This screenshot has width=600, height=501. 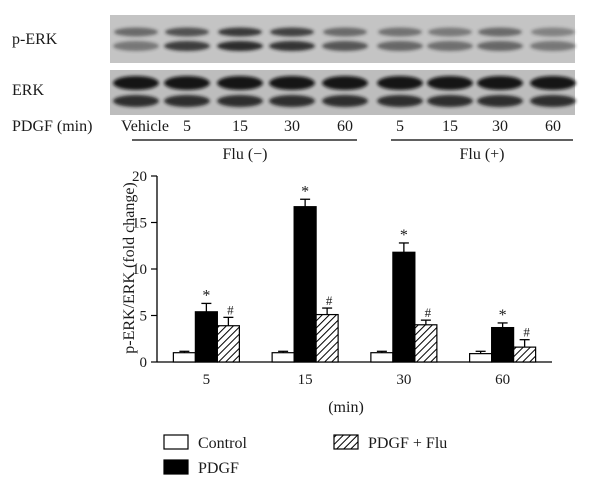 What do you see at coordinates (346, 442) in the screenshot?
I see `legend-swatch-pdgf-flu` at bounding box center [346, 442].